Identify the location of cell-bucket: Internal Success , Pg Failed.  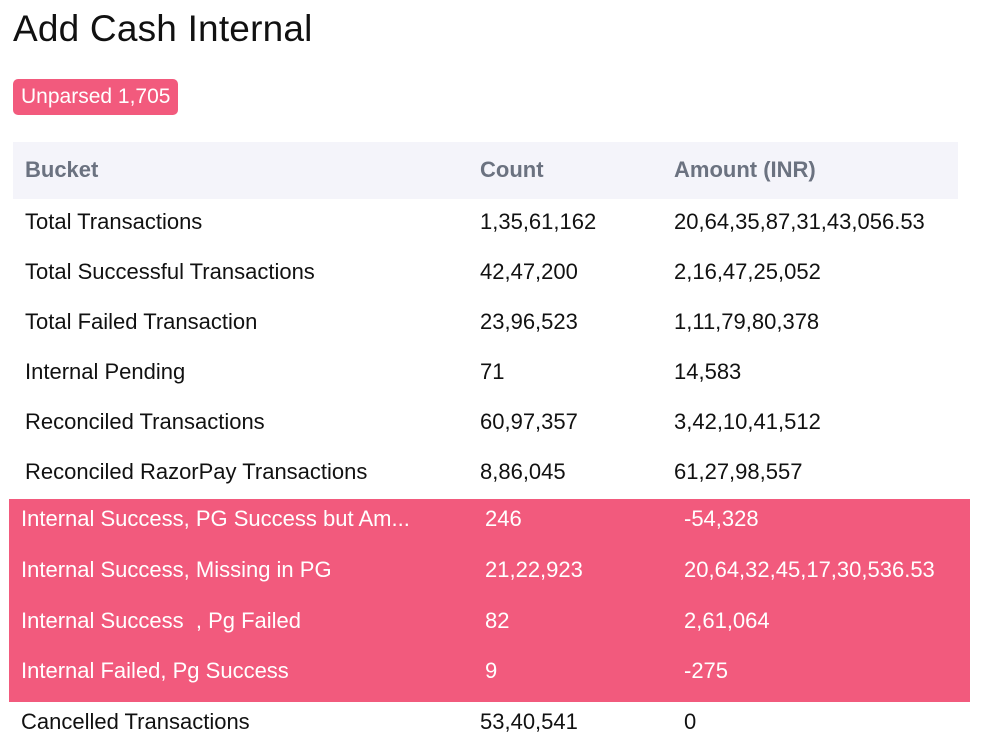
(161, 620).